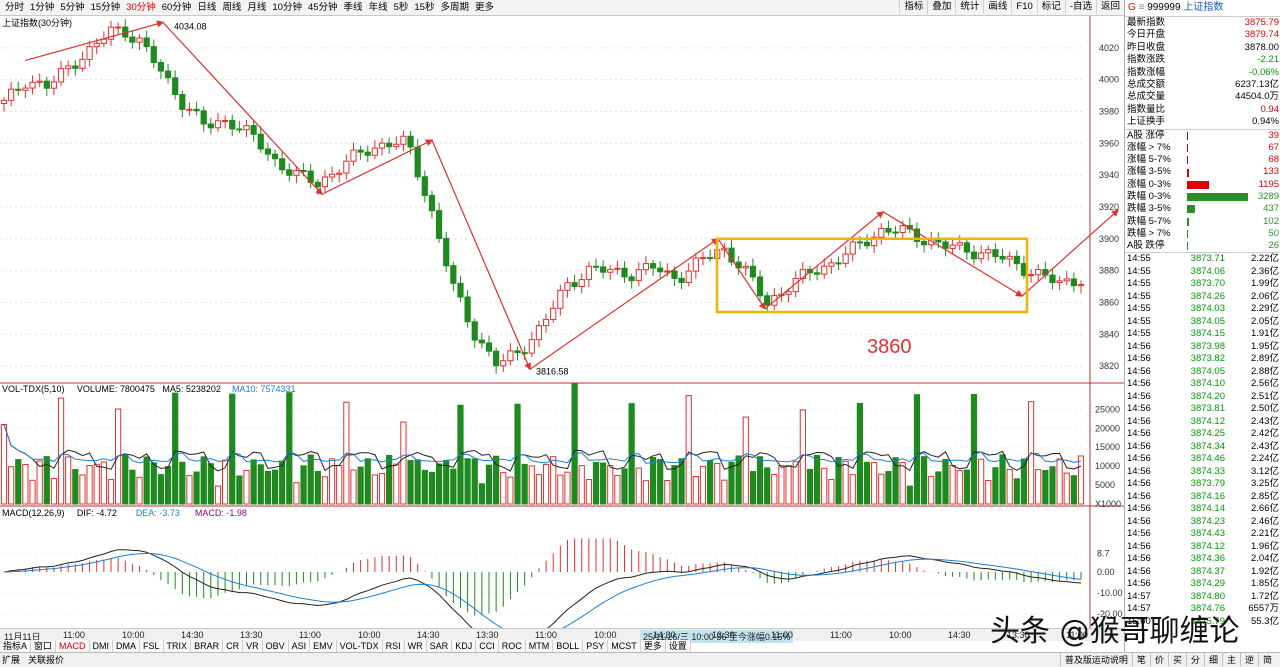 The height and width of the screenshot is (667, 1280). I want to click on indicator-tab: TRIX, so click(177, 646).